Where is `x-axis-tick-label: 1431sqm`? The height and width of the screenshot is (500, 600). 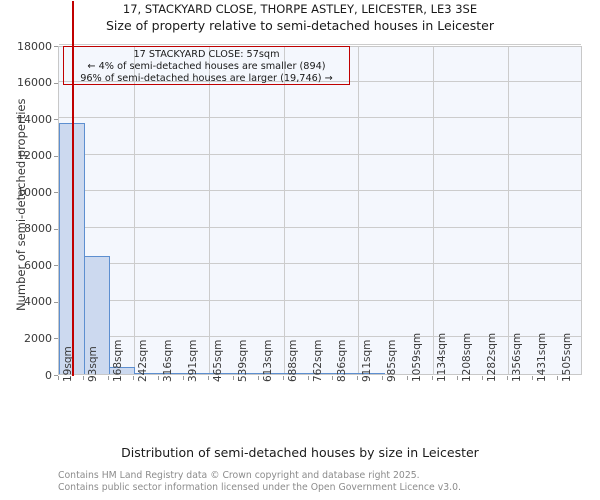 x-axis-tick-label: 1431sqm is located at coordinates (542, 357).